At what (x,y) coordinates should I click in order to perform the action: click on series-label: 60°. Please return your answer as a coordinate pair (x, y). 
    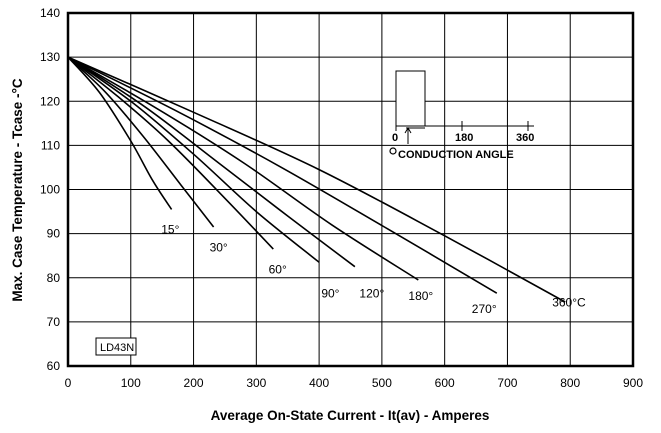
    Looking at the image, I should click on (278, 269).